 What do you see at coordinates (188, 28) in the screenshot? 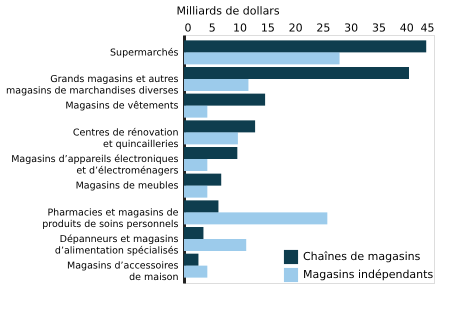
I see `x-tick-label: 0` at bounding box center [188, 28].